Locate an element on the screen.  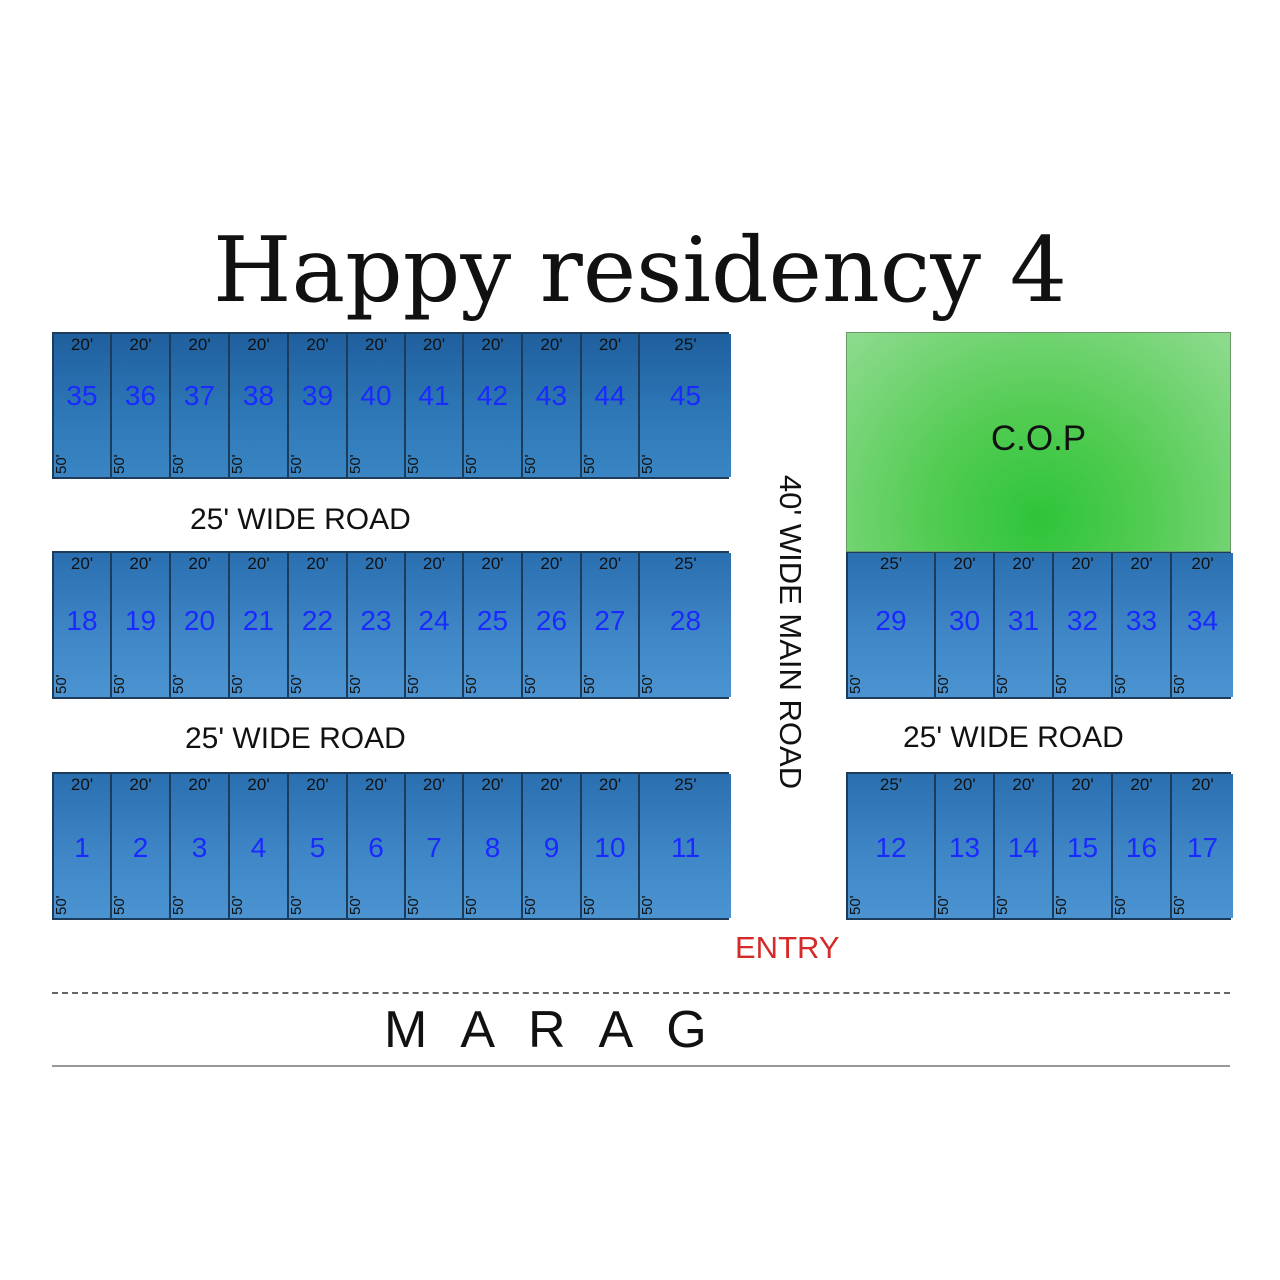
plot-9: 20' 9 50' is located at coordinates (552, 846).